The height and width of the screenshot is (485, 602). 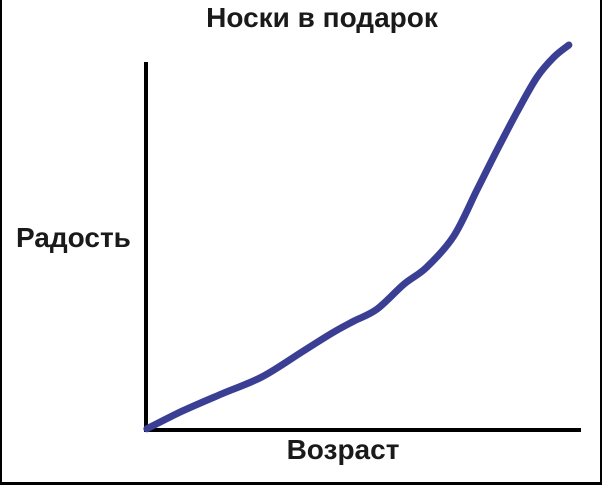 What do you see at coordinates (322, 17) in the screenshot?
I see `chart-title: Носки в подарок` at bounding box center [322, 17].